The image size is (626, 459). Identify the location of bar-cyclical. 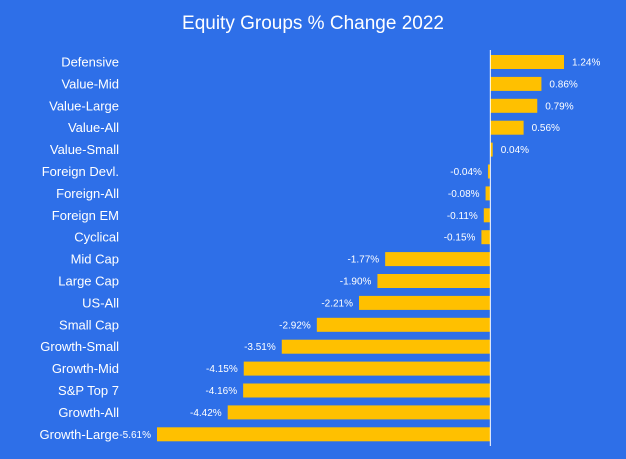
(486, 237).